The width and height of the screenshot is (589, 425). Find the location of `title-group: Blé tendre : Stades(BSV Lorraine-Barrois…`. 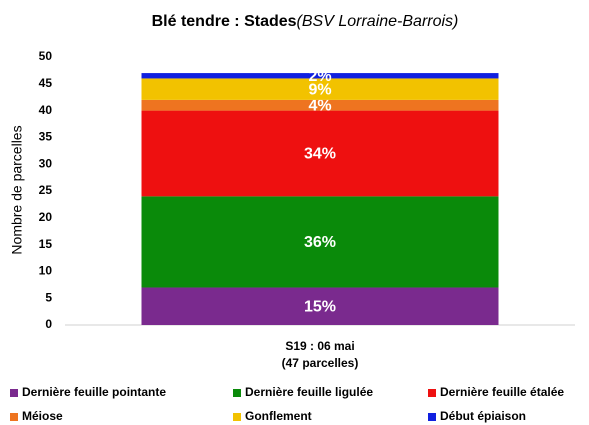

title-group: Blé tendre : Stades(BSV Lorraine-Barrois… is located at coordinates (305, 21).